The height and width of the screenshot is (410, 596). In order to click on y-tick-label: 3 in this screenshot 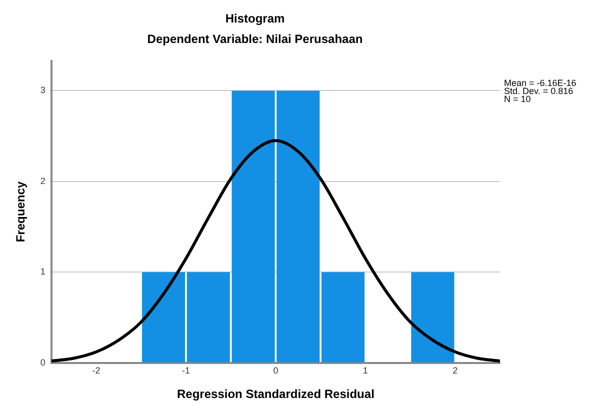, I will do `click(43, 90)`.